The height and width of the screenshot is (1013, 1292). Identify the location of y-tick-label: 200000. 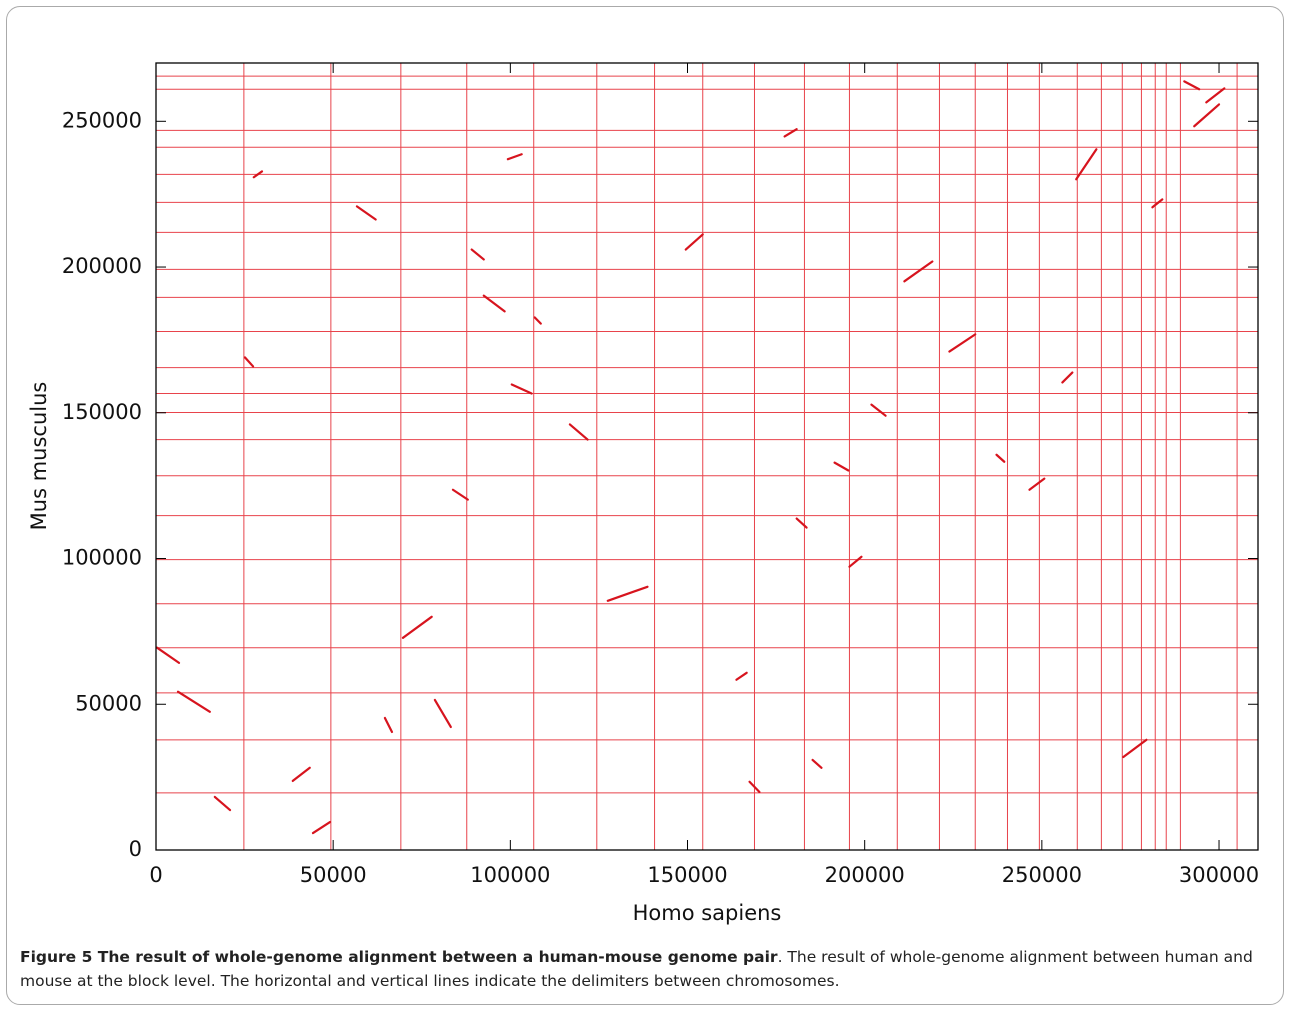
(102, 266).